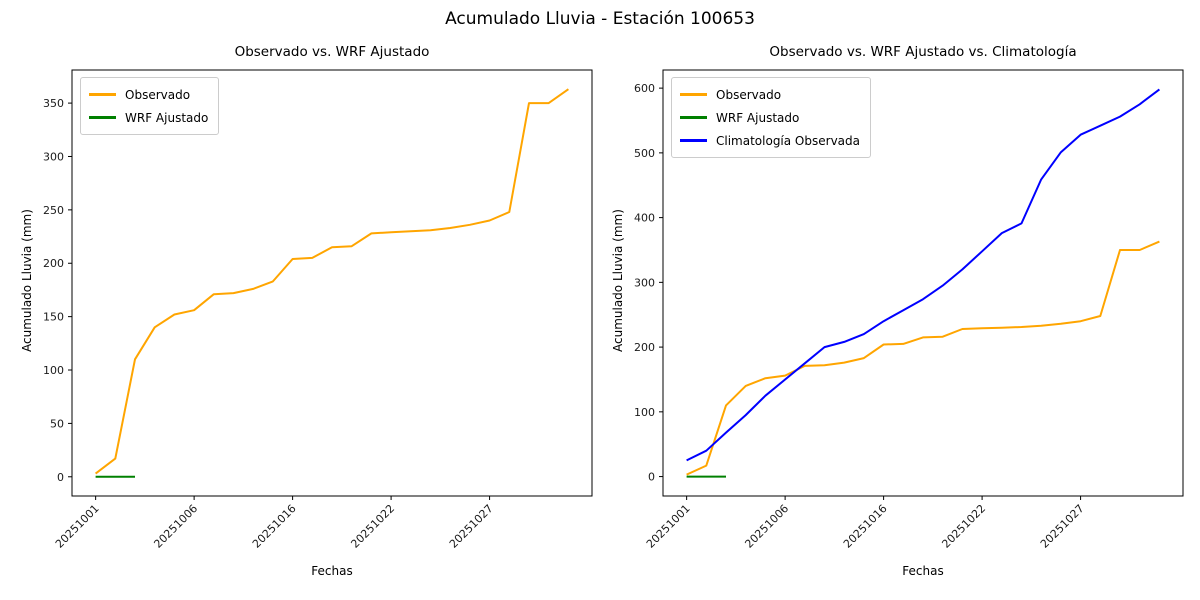  Describe the element at coordinates (332, 571) in the screenshot. I see `left-x-axis-label: Fechas` at that location.